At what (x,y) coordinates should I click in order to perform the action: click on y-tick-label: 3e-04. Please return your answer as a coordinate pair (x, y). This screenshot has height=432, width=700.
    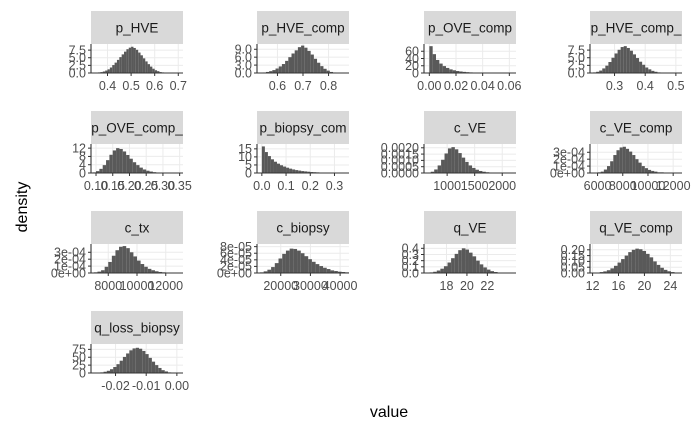
    Looking at the image, I should click on (569, 153).